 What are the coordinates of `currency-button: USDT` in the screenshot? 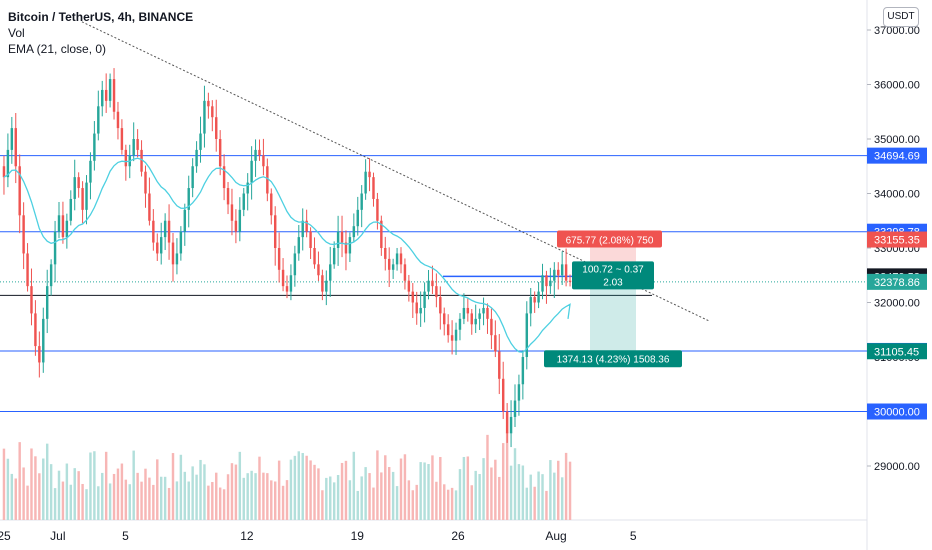 It's located at (901, 17).